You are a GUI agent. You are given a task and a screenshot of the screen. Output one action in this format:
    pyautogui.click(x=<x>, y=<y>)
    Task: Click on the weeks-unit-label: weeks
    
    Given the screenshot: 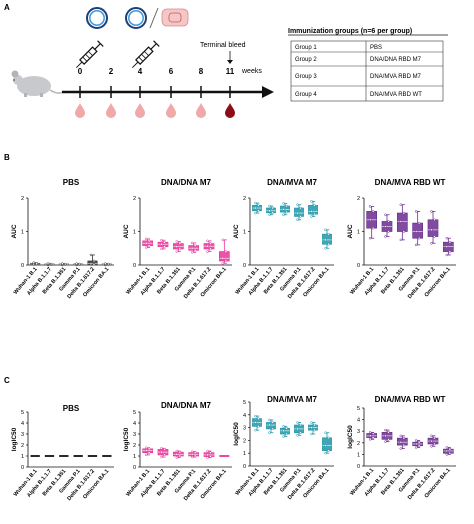 What is the action you would take?
    pyautogui.click(x=251, y=71)
    